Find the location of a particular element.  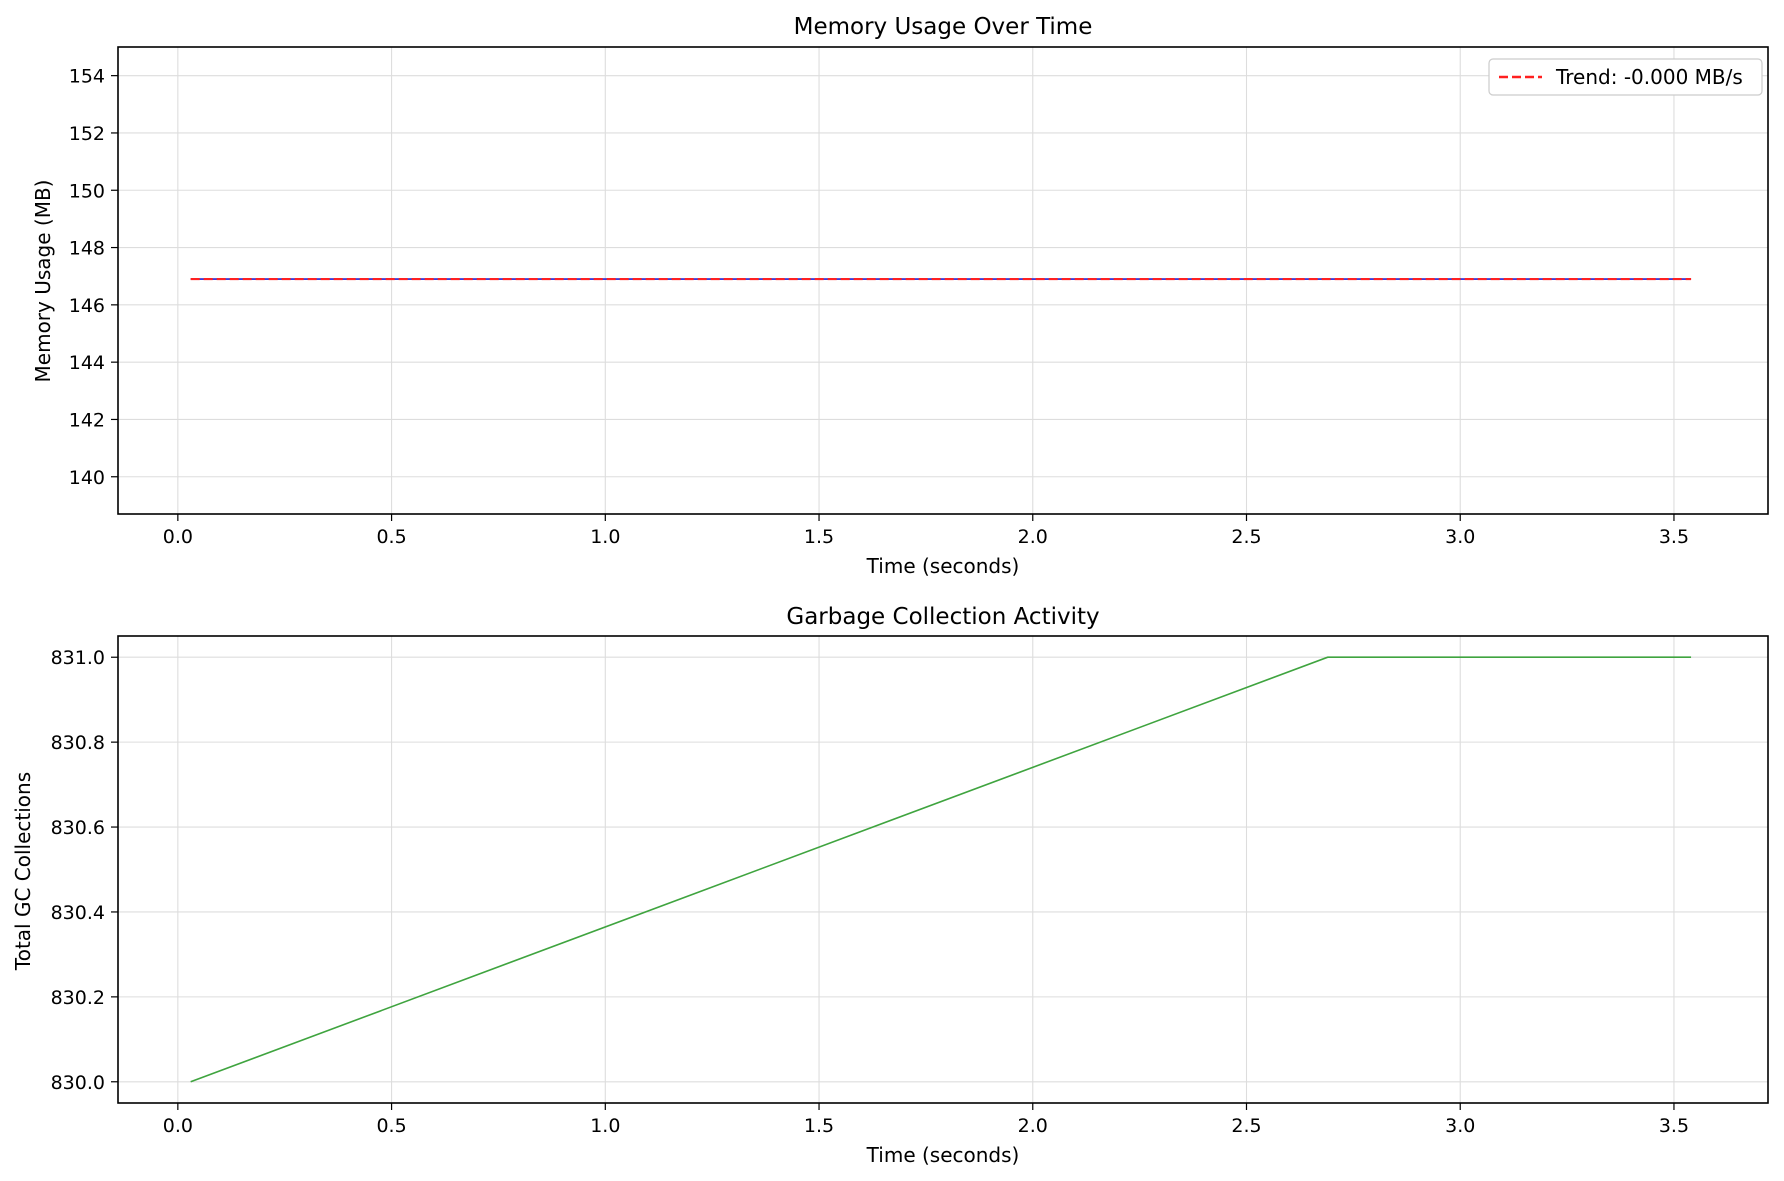

y-tick-label: 144 is located at coordinates (87, 363).